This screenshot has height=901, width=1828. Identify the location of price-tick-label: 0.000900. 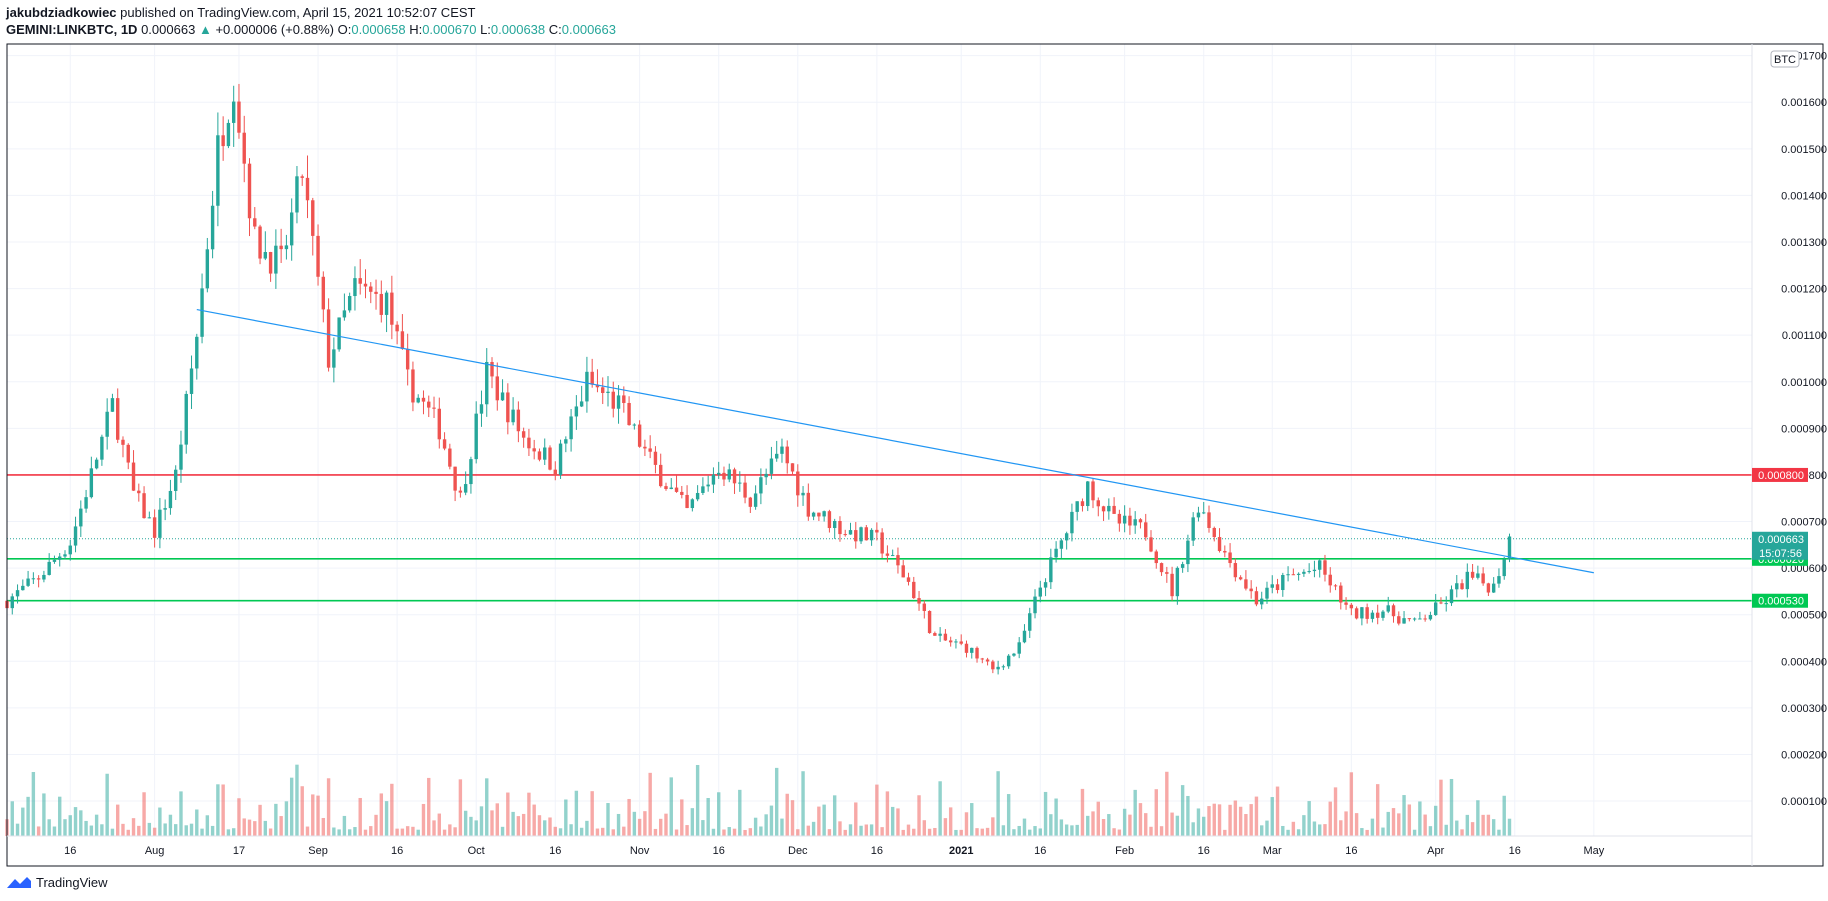
(1804, 429).